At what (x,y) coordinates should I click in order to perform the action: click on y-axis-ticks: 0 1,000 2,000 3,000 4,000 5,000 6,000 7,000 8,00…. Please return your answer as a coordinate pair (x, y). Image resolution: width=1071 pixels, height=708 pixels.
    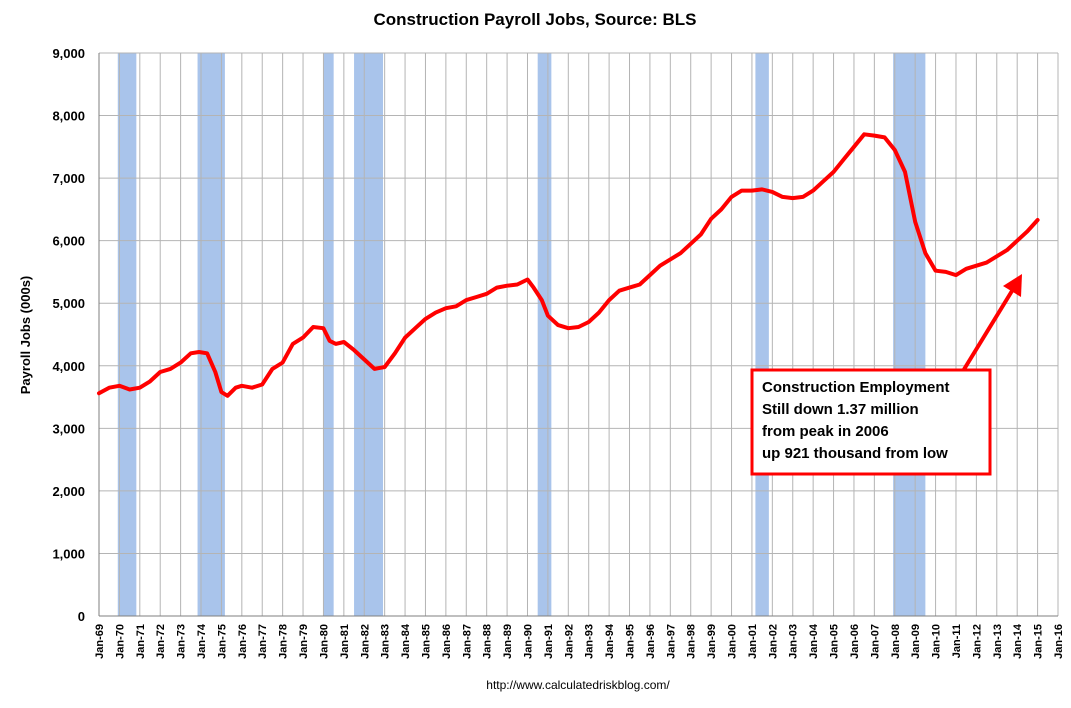
    Looking at the image, I should click on (68, 335).